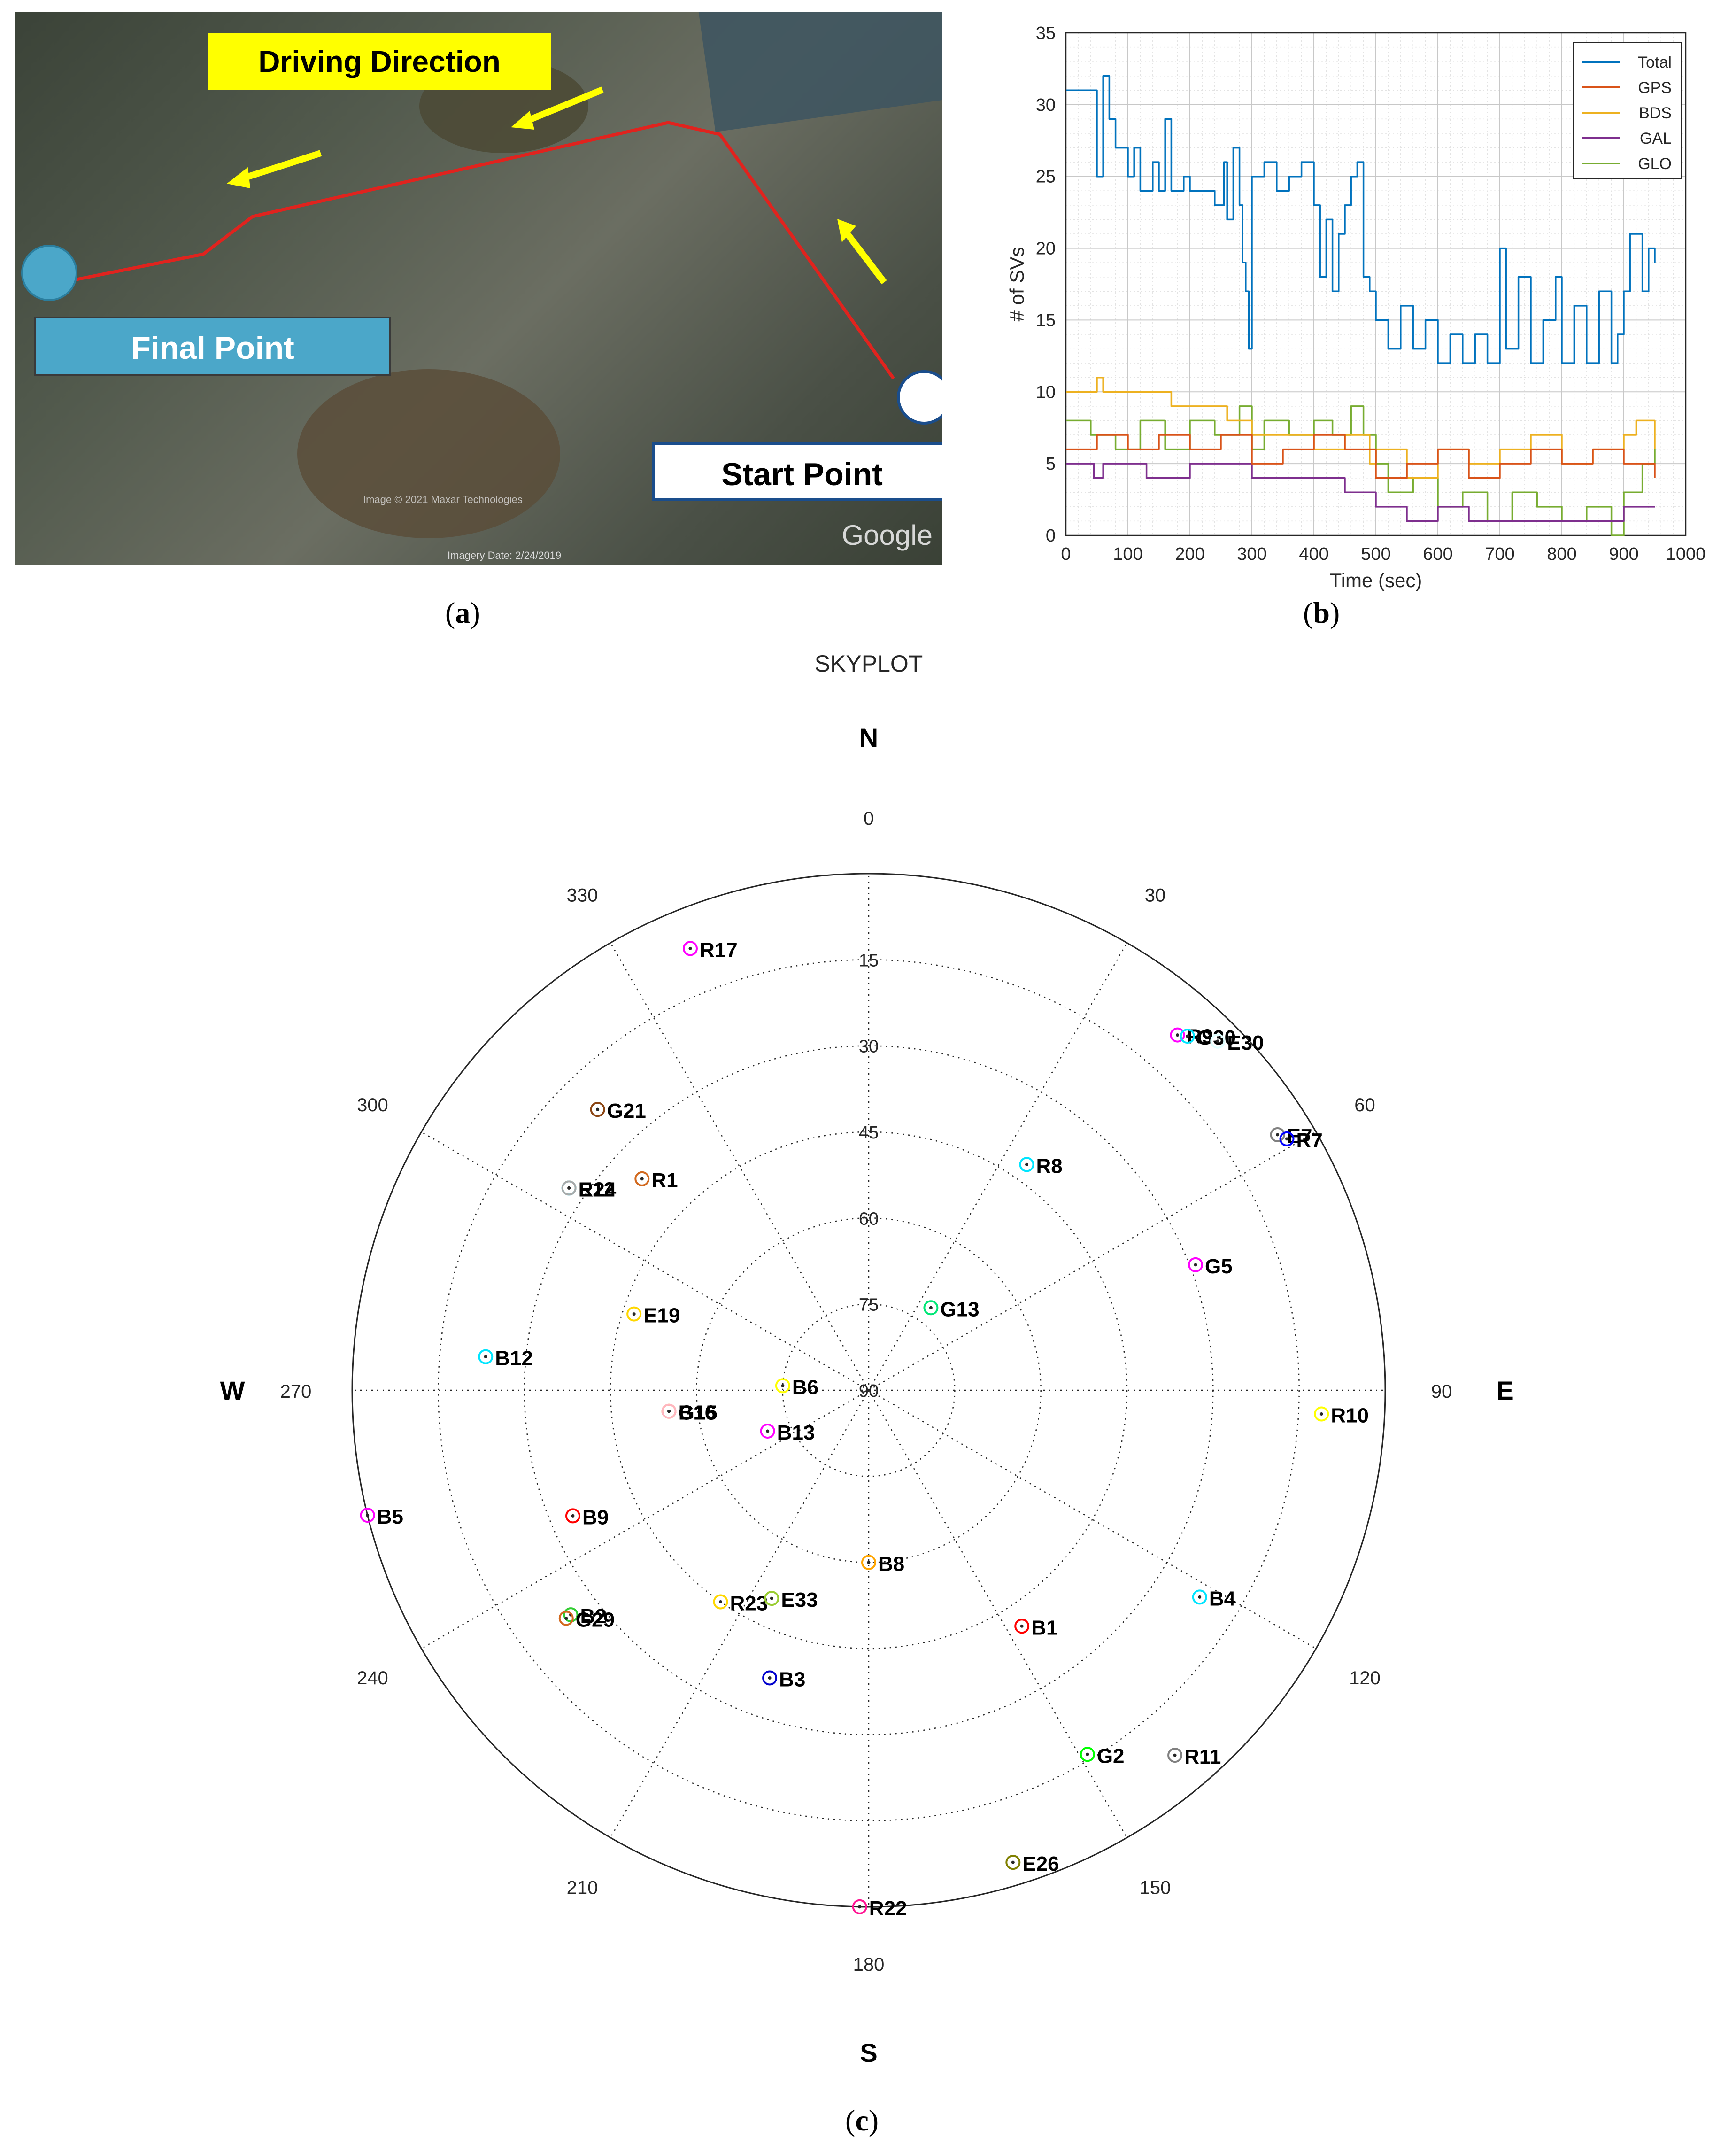 The height and width of the screenshot is (2153, 1736). What do you see at coordinates (664, 1180) in the screenshot?
I see `satellite-label: R1` at bounding box center [664, 1180].